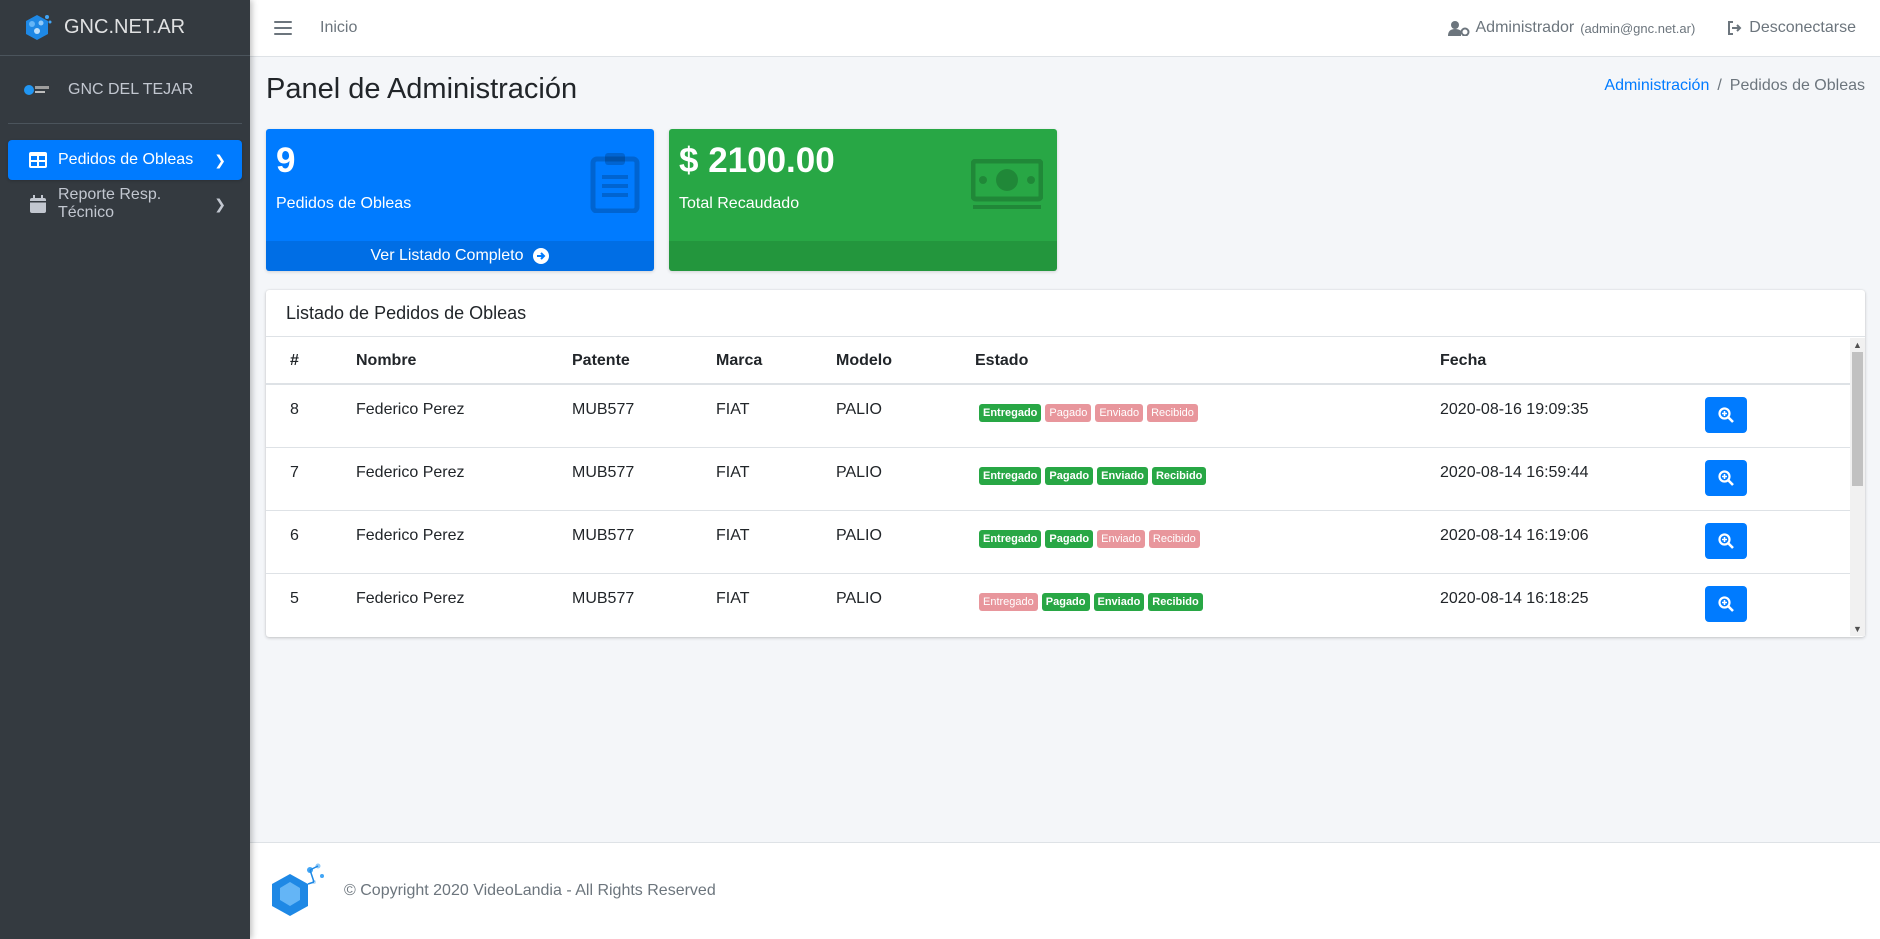 The height and width of the screenshot is (939, 1880). What do you see at coordinates (1560, 479) in the screenshot?
I see `cell-fecha: 2020-08-14 16:59:44` at bounding box center [1560, 479].